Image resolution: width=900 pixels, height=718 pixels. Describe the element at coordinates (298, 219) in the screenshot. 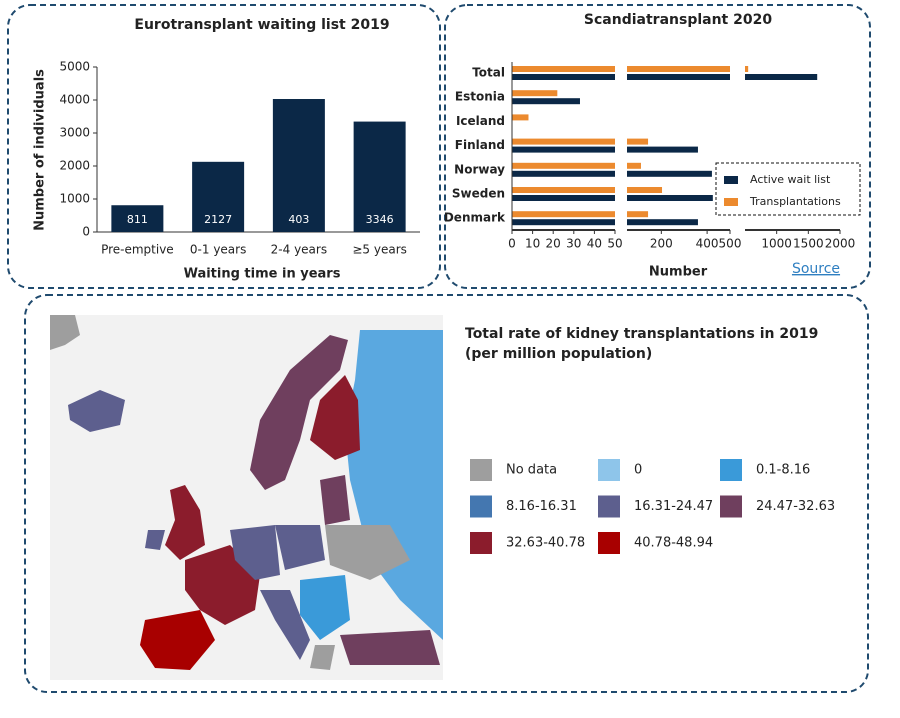

I see `value-label: 403` at that location.